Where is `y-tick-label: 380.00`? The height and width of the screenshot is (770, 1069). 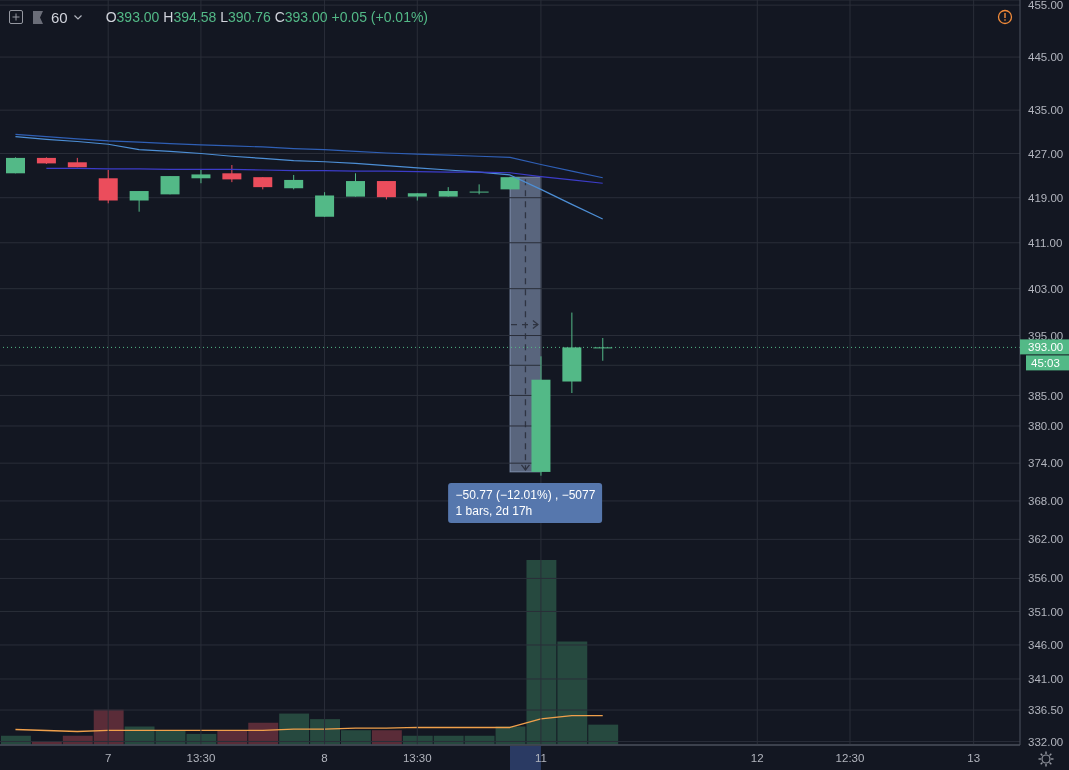 y-tick-label: 380.00 is located at coordinates (1046, 426).